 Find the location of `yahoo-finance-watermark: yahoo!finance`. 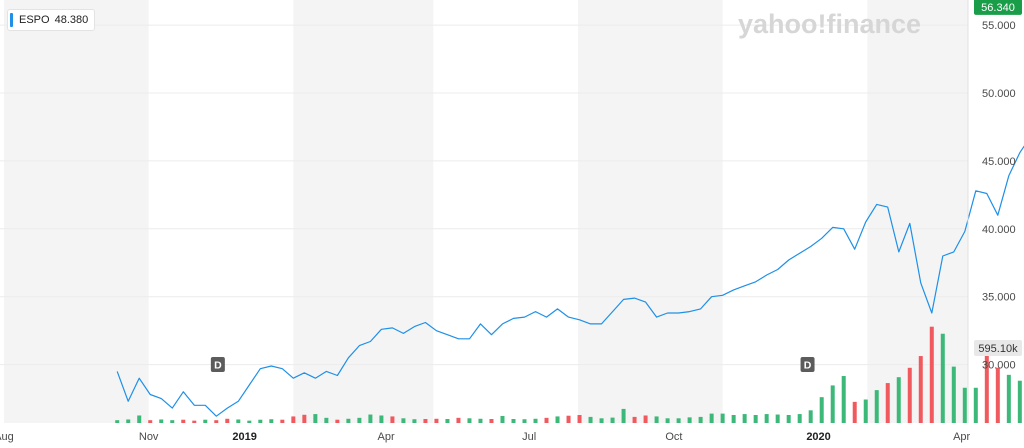

yahoo-finance-watermark: yahoo!finance is located at coordinates (829, 24).